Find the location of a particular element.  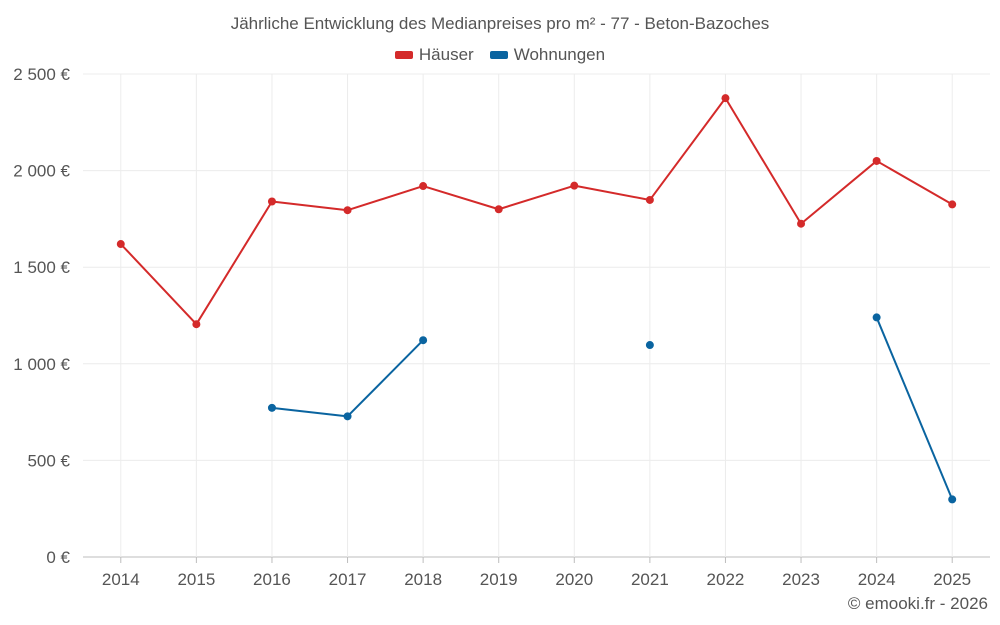

x-tick-label: 2015 is located at coordinates (196, 579).